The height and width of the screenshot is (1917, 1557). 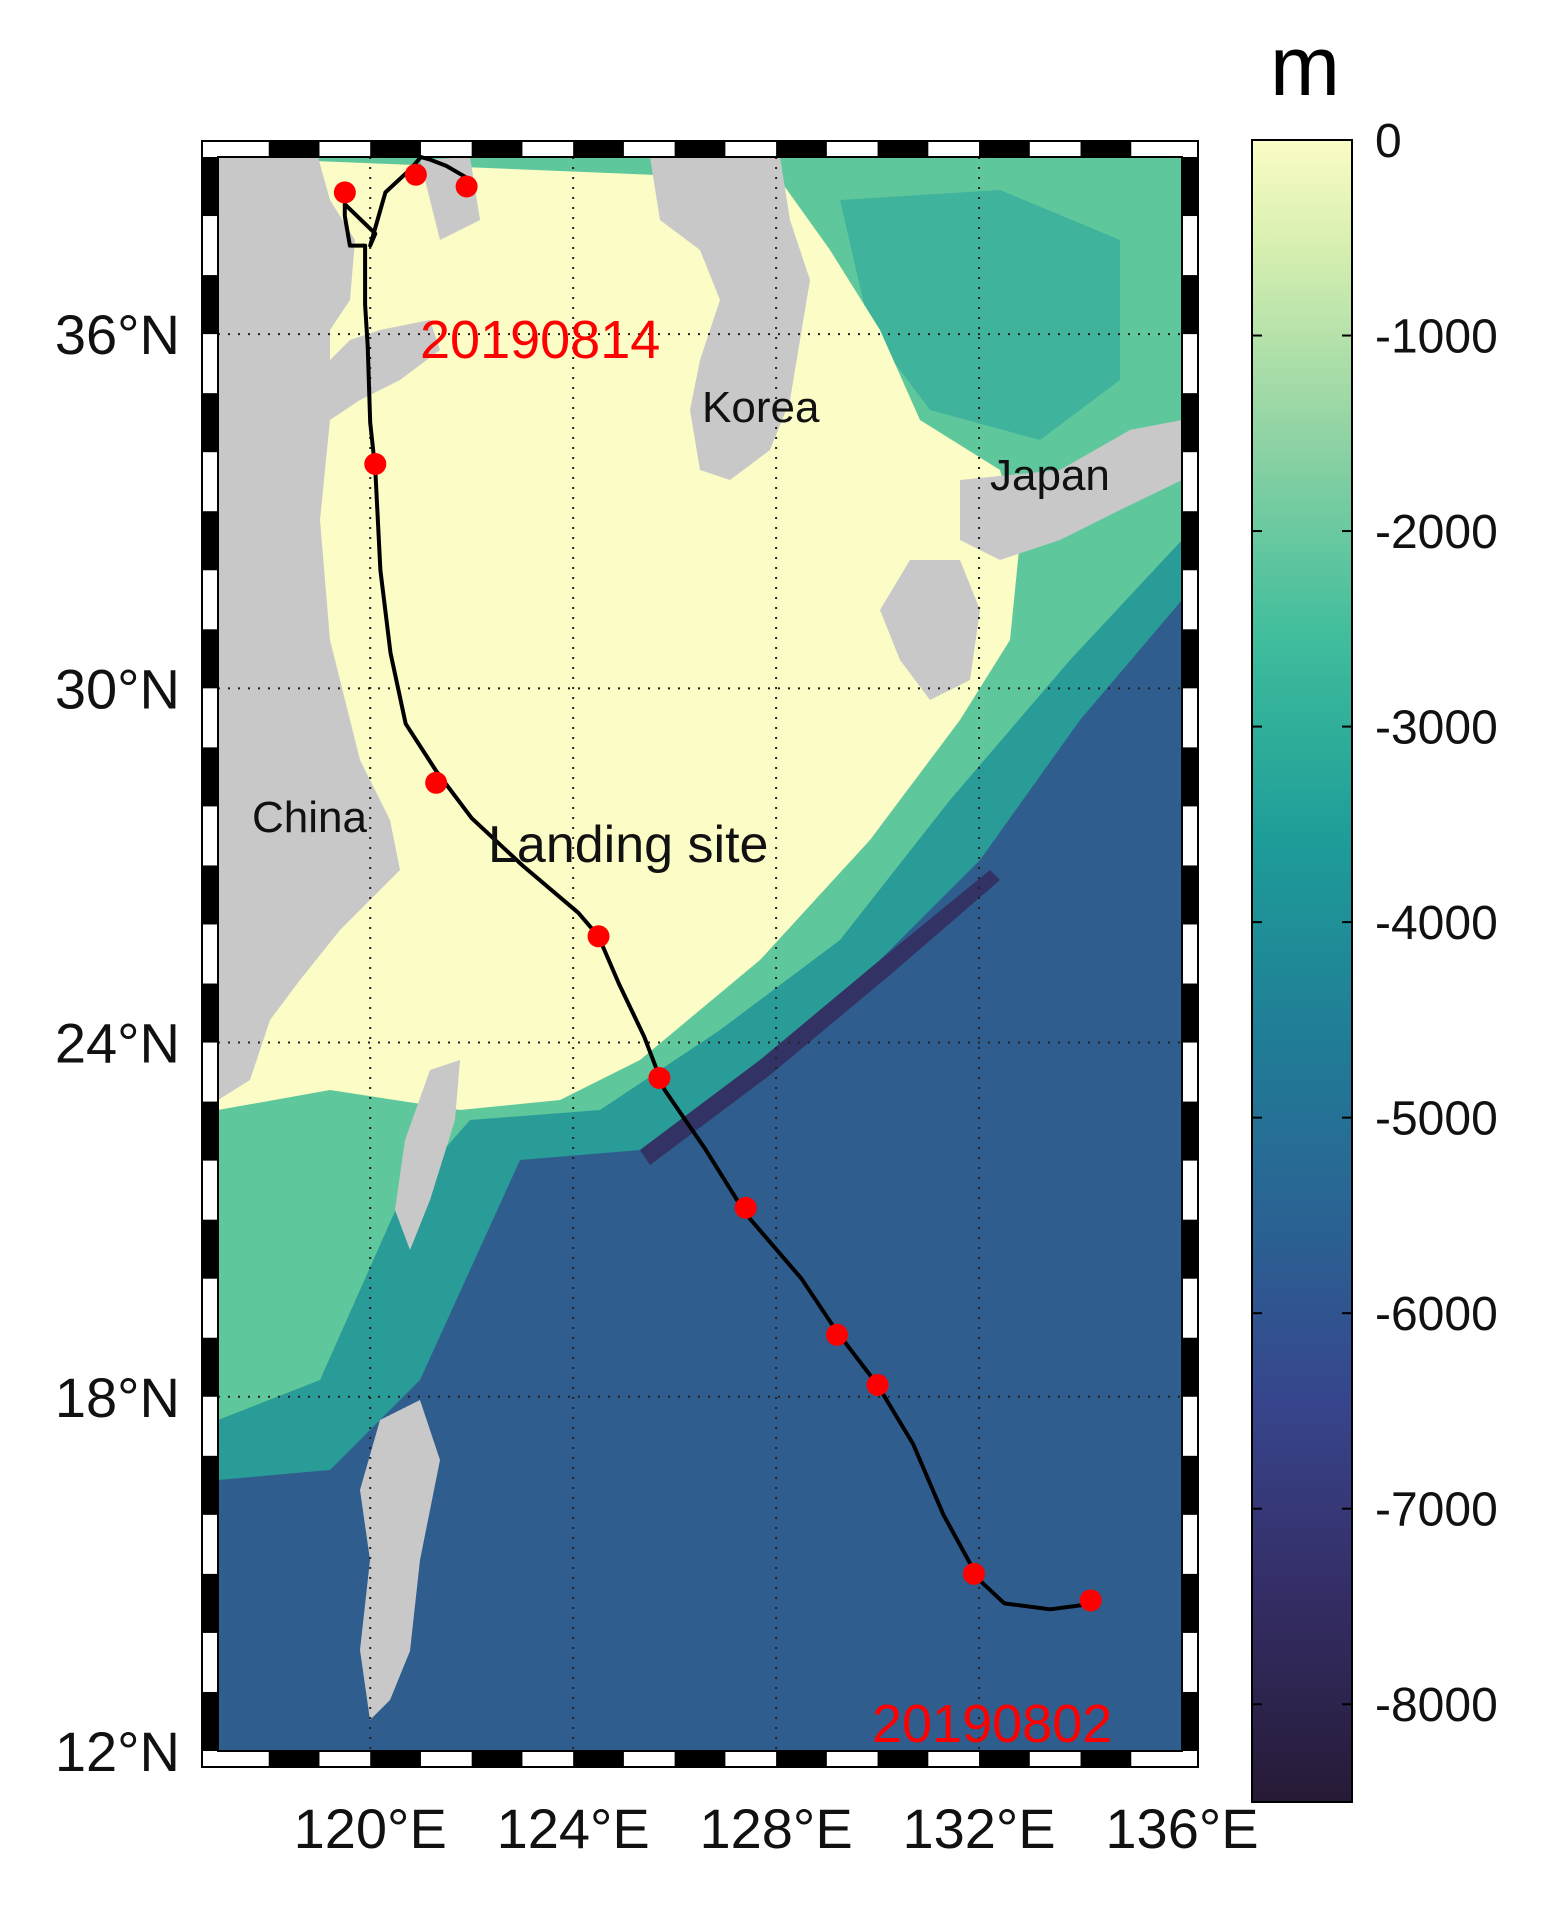 What do you see at coordinates (370, 1828) in the screenshot?
I see `lon-tick-label-0: 120°E` at bounding box center [370, 1828].